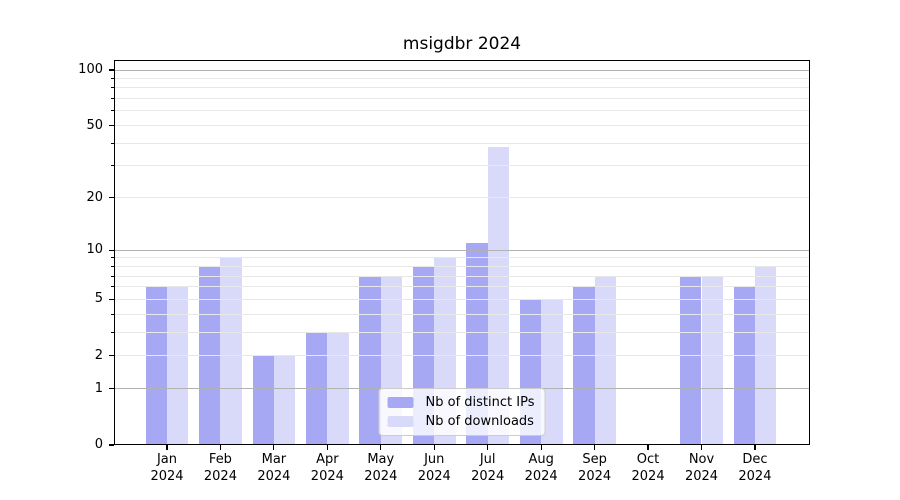  What do you see at coordinates (98, 355) in the screenshot?
I see `y-tick-label: 2` at bounding box center [98, 355].